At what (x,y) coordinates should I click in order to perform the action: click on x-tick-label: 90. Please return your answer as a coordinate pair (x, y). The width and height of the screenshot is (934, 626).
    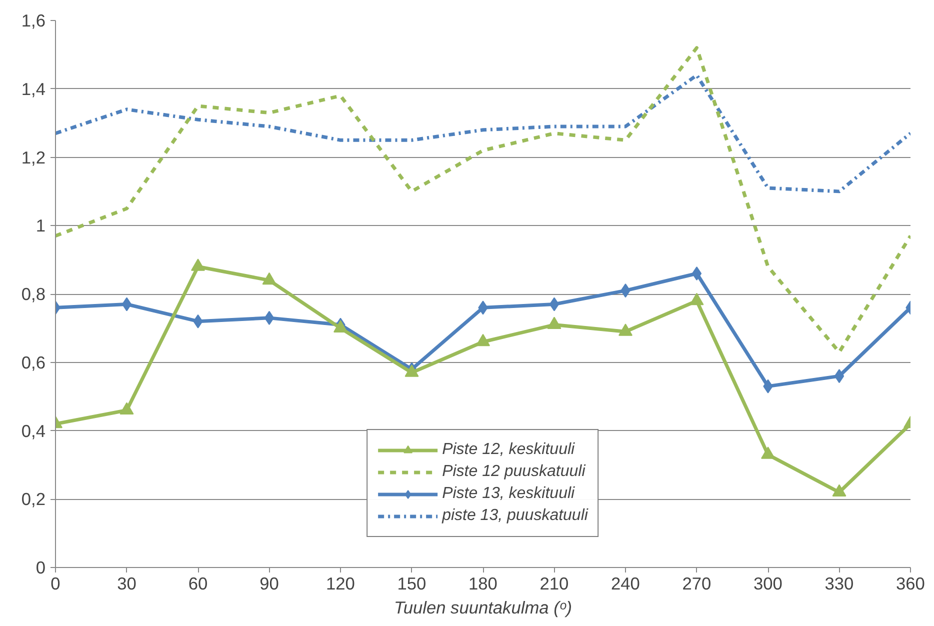
    Looking at the image, I should click on (269, 584).